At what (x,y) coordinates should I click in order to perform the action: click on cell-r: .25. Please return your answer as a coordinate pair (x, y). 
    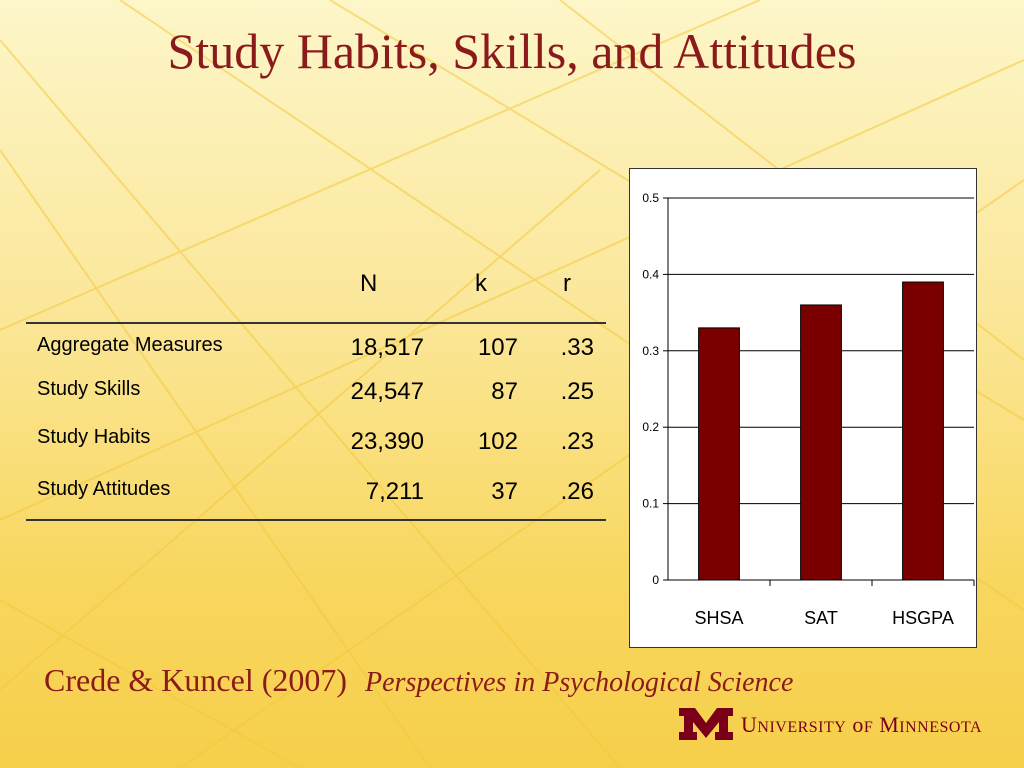
    Looking at the image, I should click on (577, 391).